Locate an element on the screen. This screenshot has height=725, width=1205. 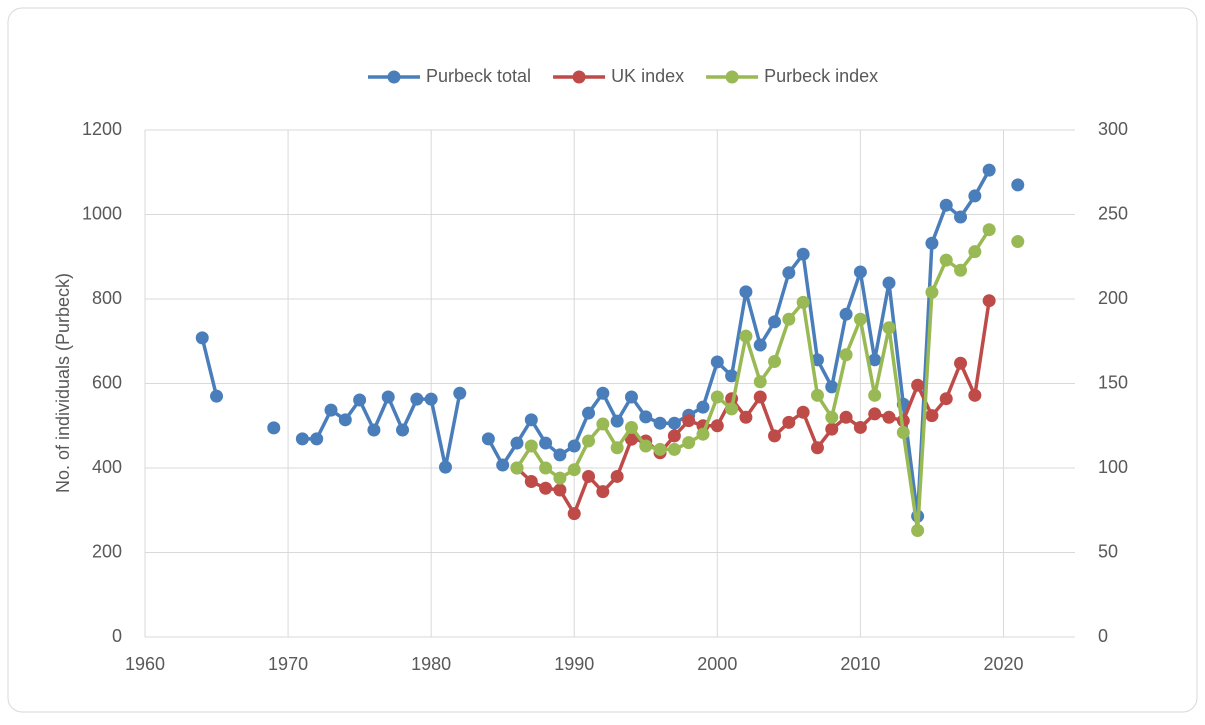
x-tick-label: 2000 is located at coordinates (717, 664).